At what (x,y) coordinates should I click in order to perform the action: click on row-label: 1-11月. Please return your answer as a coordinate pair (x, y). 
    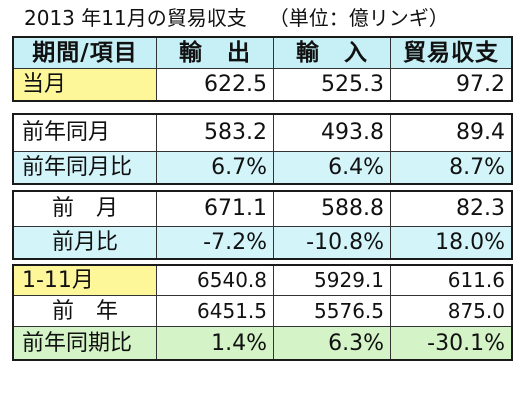
    Looking at the image, I should click on (85, 280).